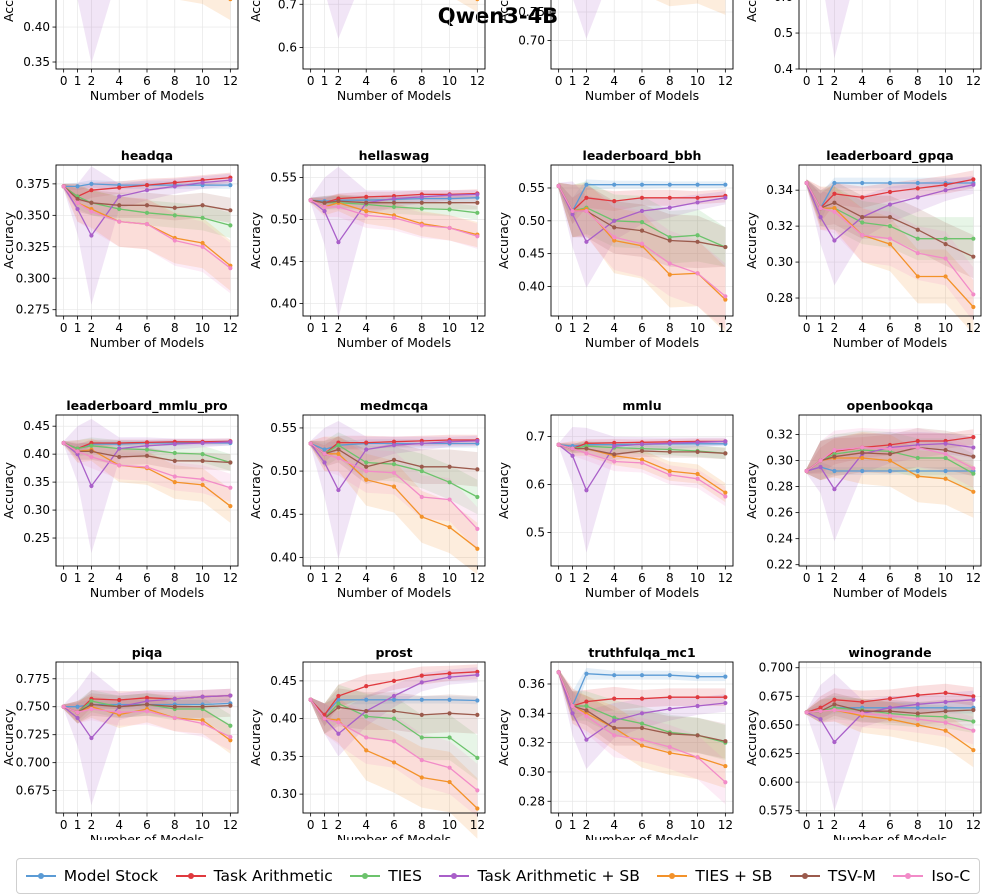 The height and width of the screenshot is (895, 996). What do you see at coordinates (779, 487) in the screenshot?
I see `y-tick-label: 0.28` at bounding box center [779, 487].